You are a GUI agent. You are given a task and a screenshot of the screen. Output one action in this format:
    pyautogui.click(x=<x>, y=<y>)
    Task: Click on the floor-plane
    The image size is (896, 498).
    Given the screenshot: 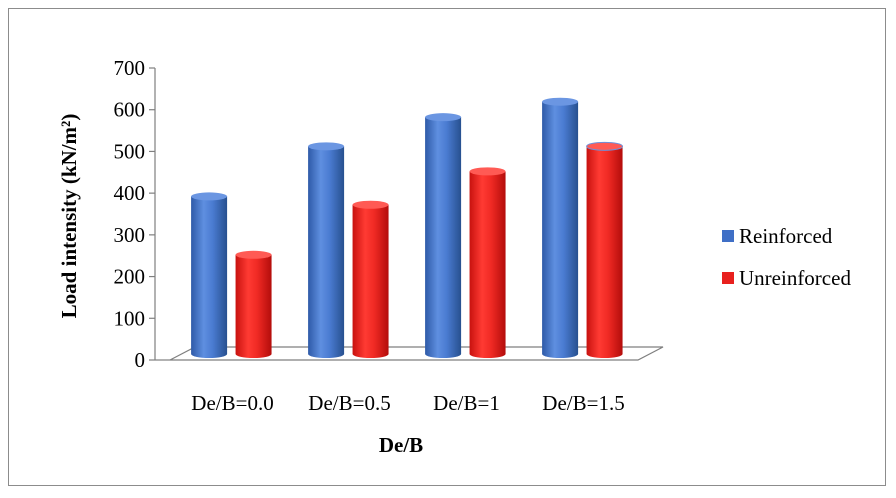 What is the action you would take?
    pyautogui.click(x=416, y=353)
    